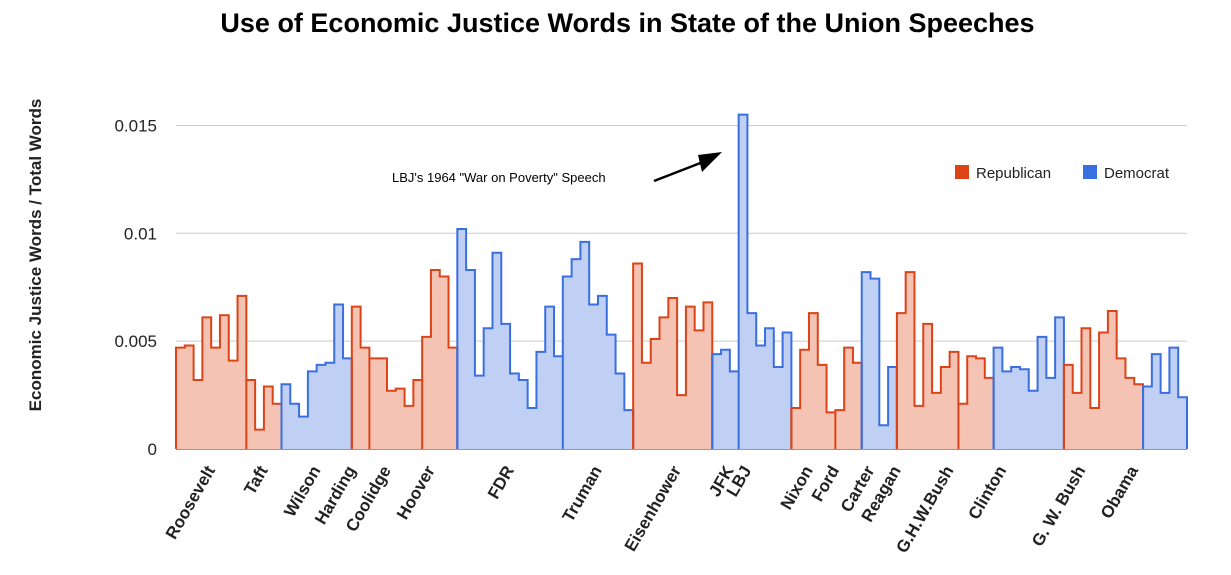  What do you see at coordinates (710, 162) in the screenshot?
I see `annotation-arrowhead` at bounding box center [710, 162].